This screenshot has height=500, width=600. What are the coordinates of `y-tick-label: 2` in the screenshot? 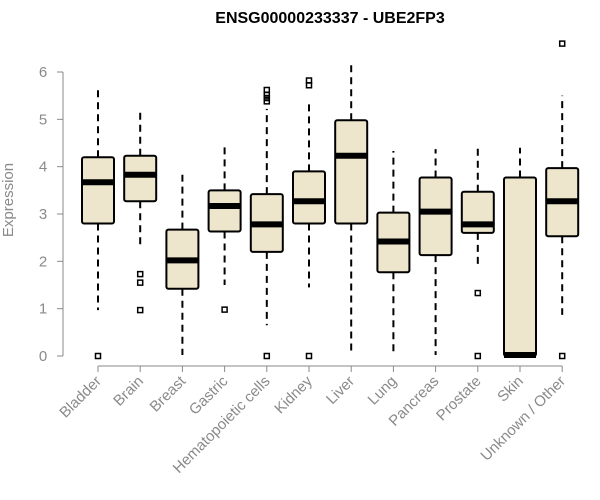 It's located at (43, 261).